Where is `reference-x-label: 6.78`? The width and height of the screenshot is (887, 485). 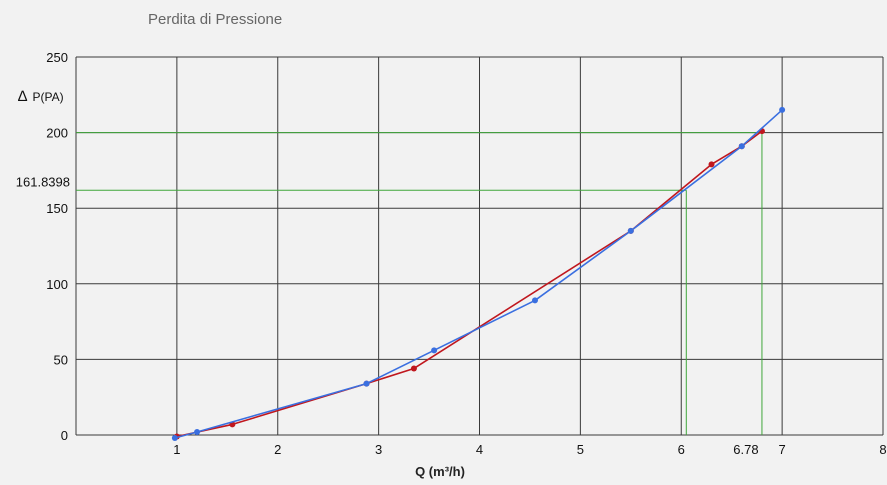 reference-x-label: 6.78 is located at coordinates (745, 449).